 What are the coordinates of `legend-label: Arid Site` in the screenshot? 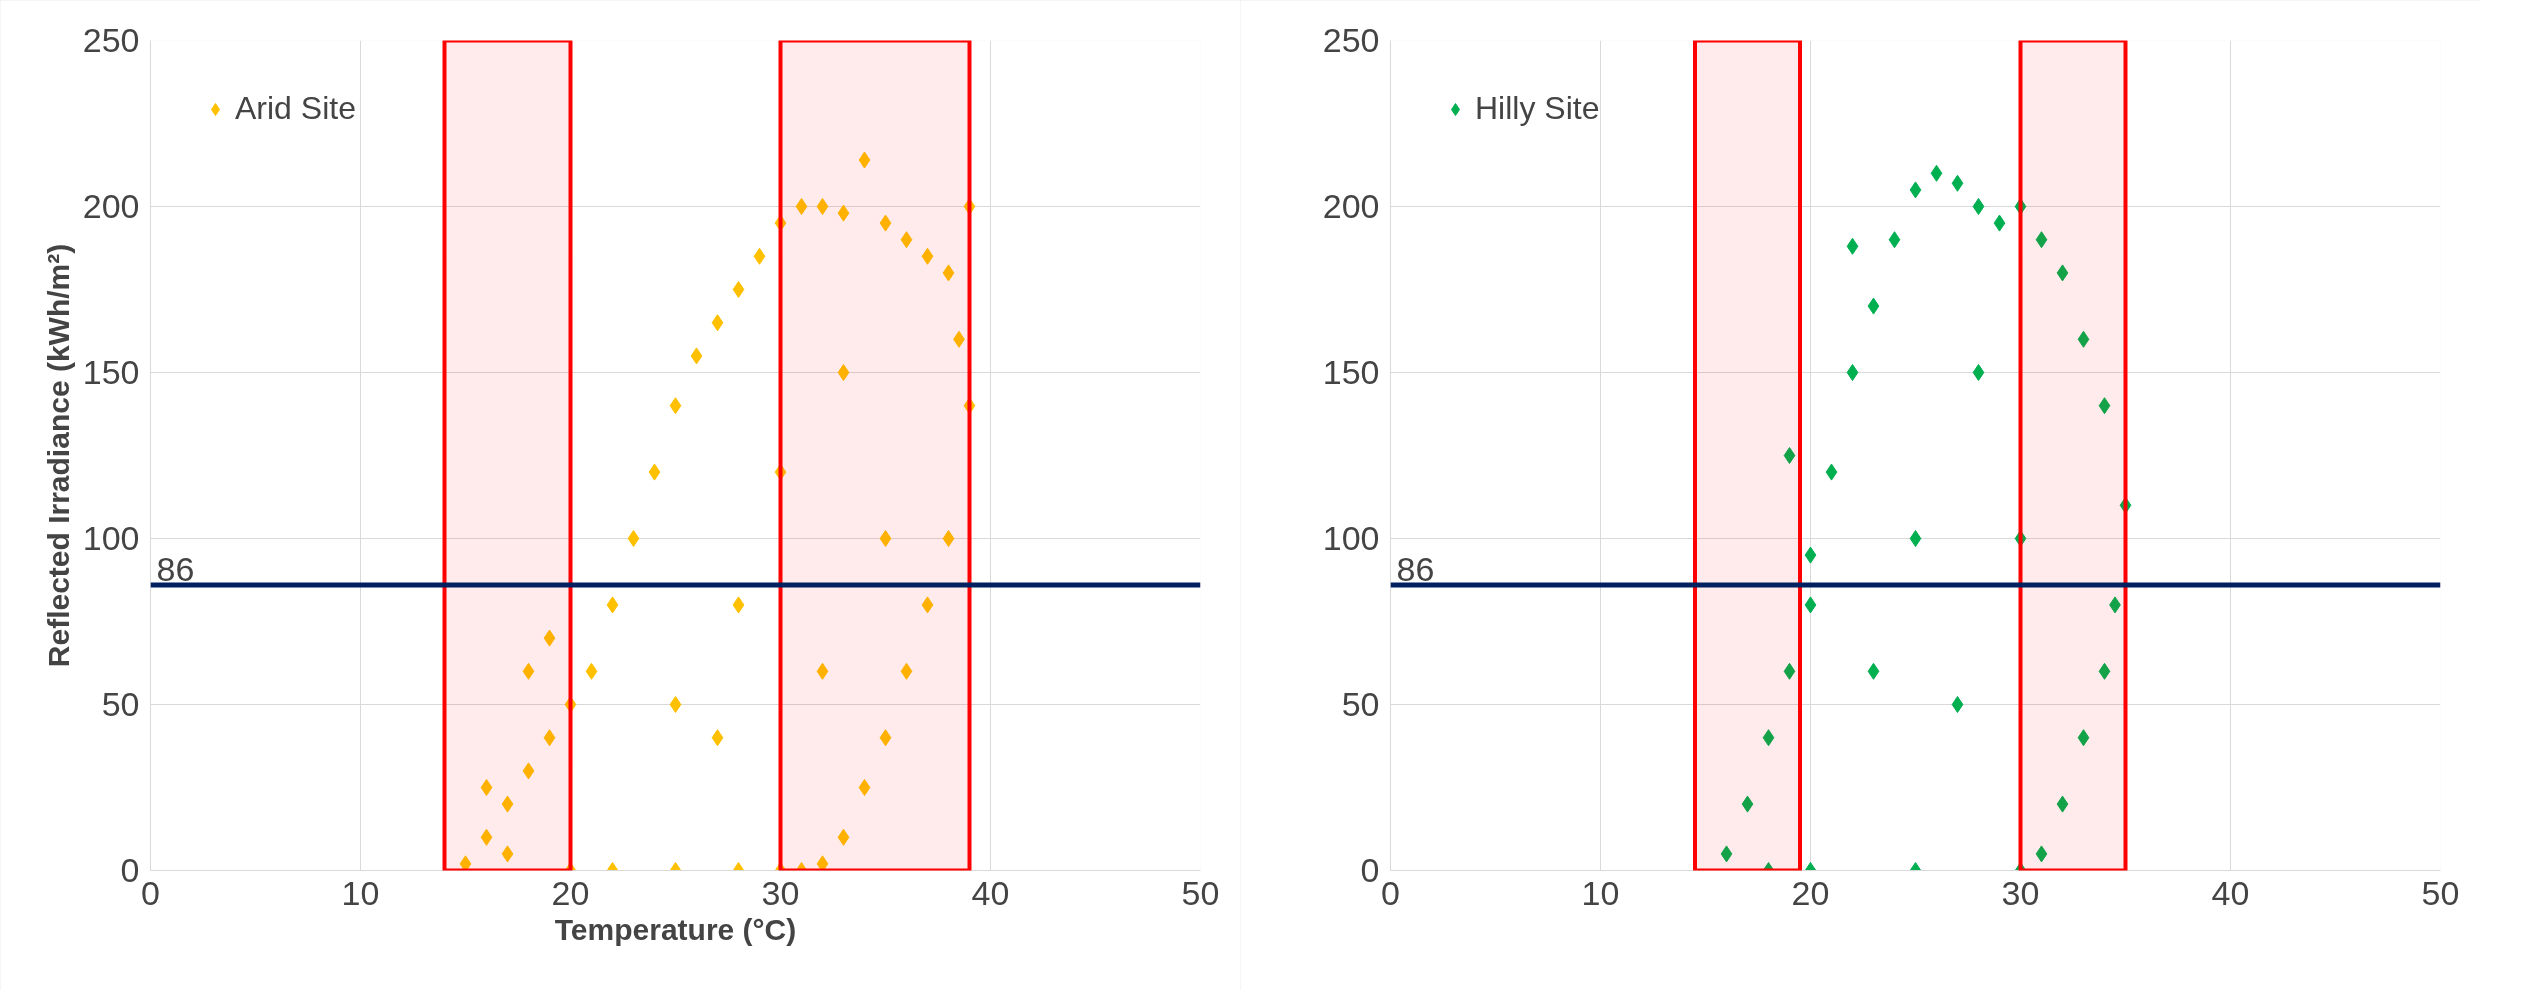 It's located at (295, 108).